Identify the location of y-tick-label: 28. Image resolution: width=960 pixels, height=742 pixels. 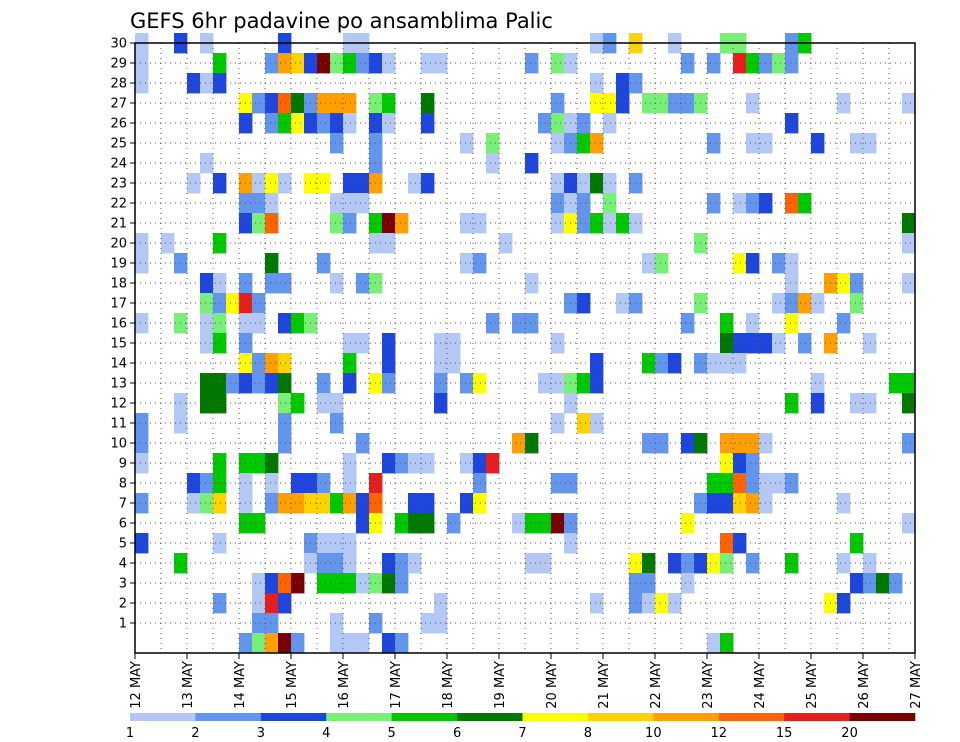
(118, 84).